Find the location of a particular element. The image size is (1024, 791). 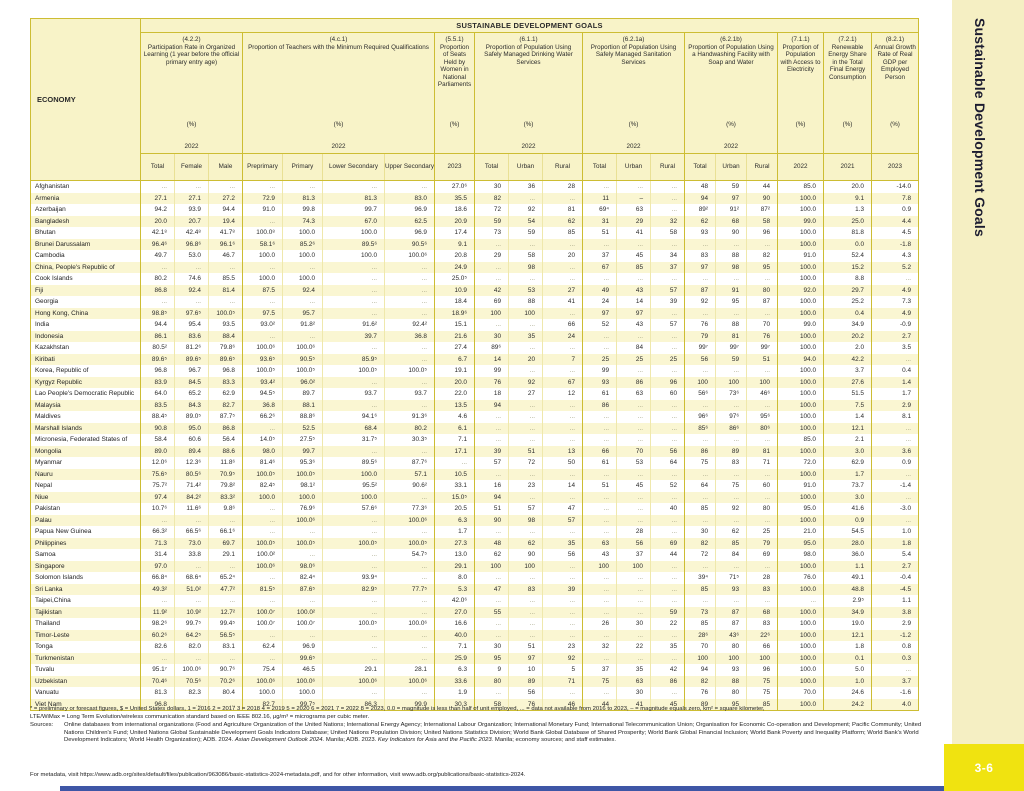

data-cell: 72 is located at coordinates (700, 555).